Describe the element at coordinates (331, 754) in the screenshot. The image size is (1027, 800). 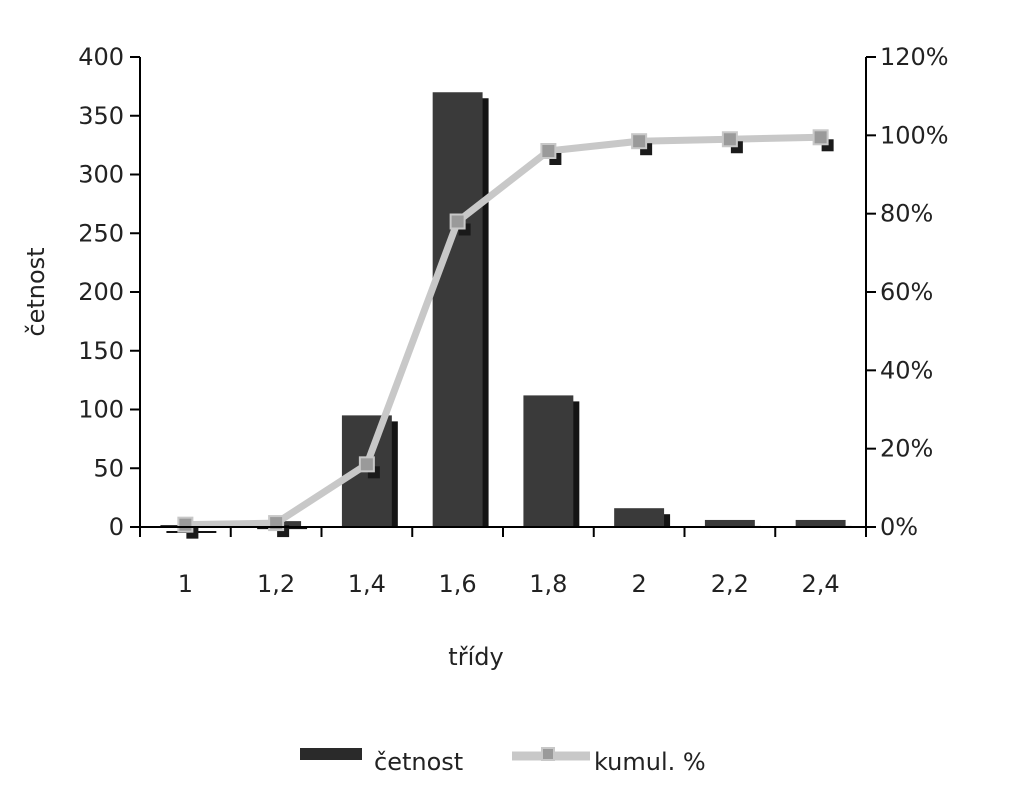
I see `legend-swatch-bar` at that location.